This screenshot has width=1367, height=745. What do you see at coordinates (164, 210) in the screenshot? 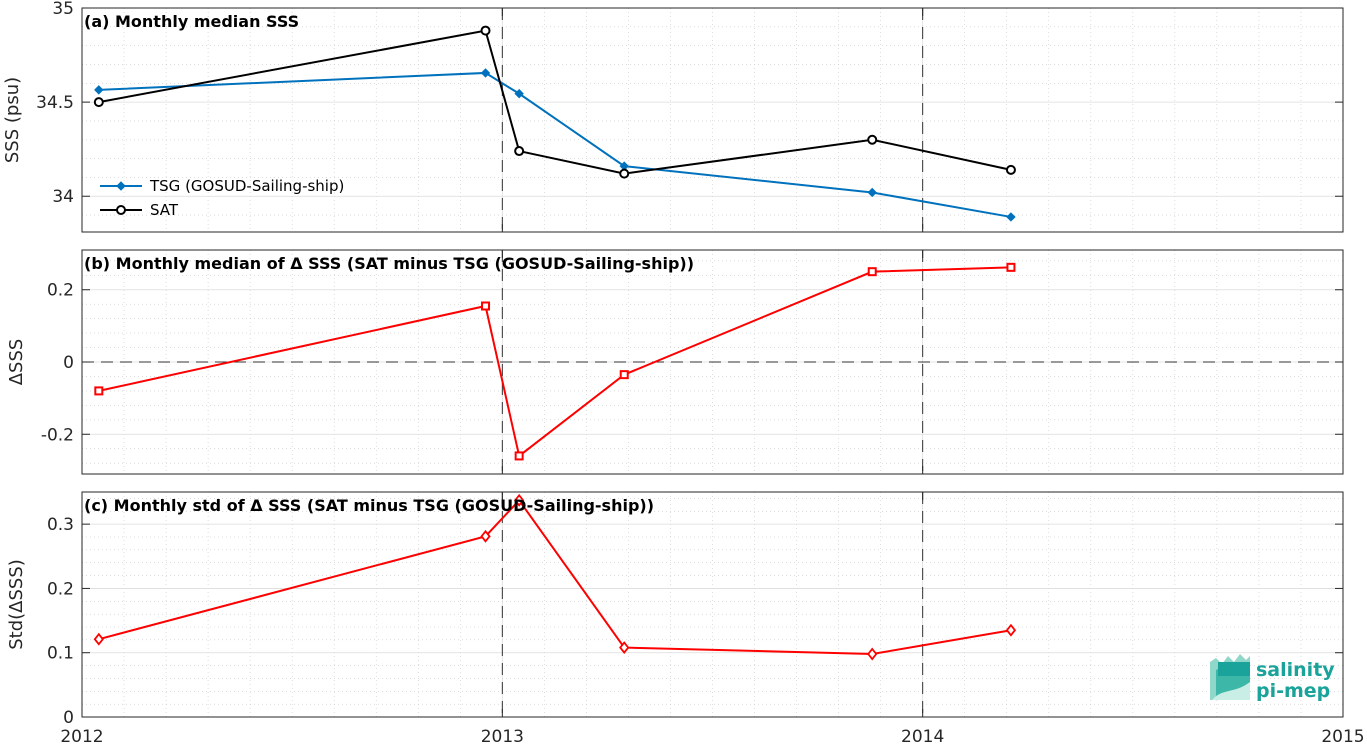
I see `legend-label-1: SAT` at bounding box center [164, 210].